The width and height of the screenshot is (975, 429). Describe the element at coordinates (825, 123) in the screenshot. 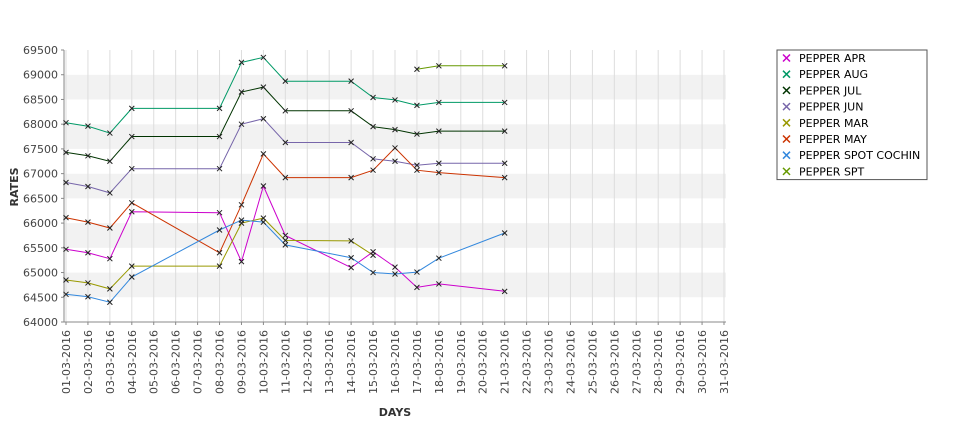

I see `legend-item: PEPPER MAR` at that location.